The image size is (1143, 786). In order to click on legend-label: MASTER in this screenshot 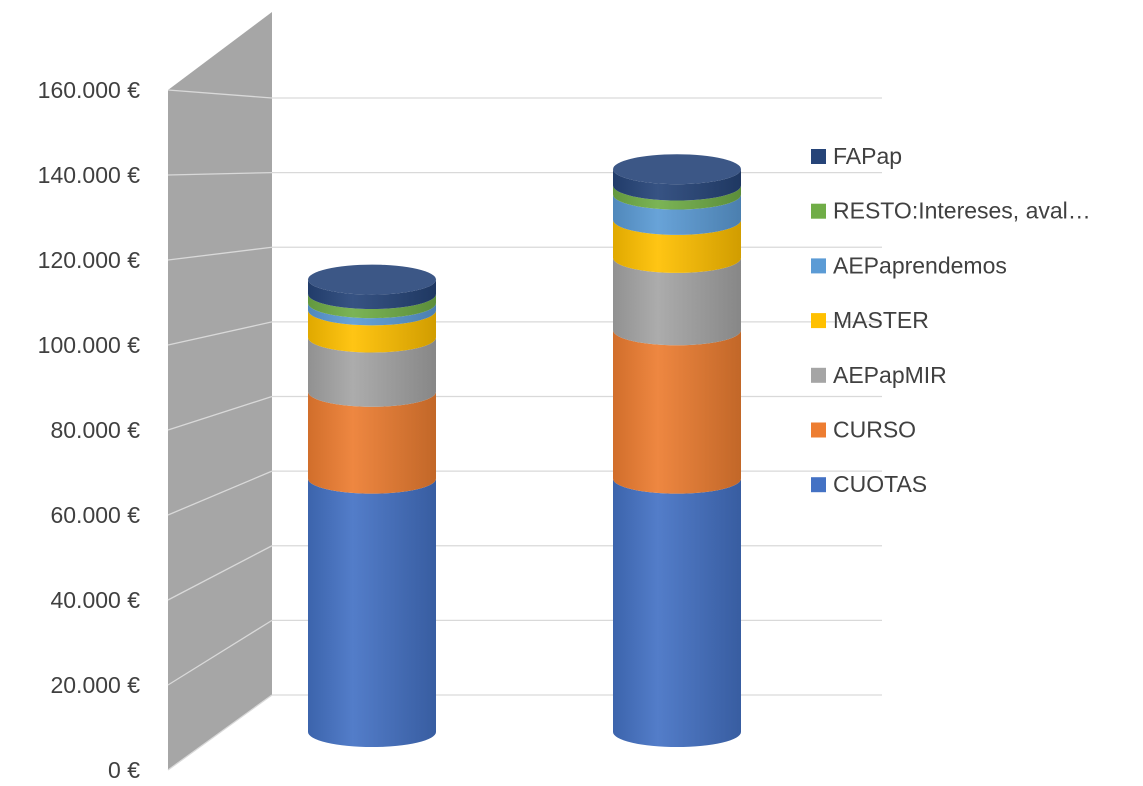, I will do `click(881, 320)`.